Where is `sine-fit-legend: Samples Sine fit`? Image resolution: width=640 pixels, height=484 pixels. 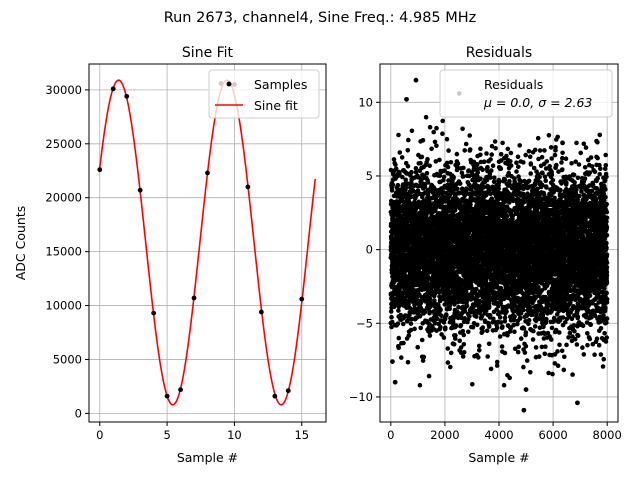
sine-fit-legend: Samples Sine fit is located at coordinates (264, 94).